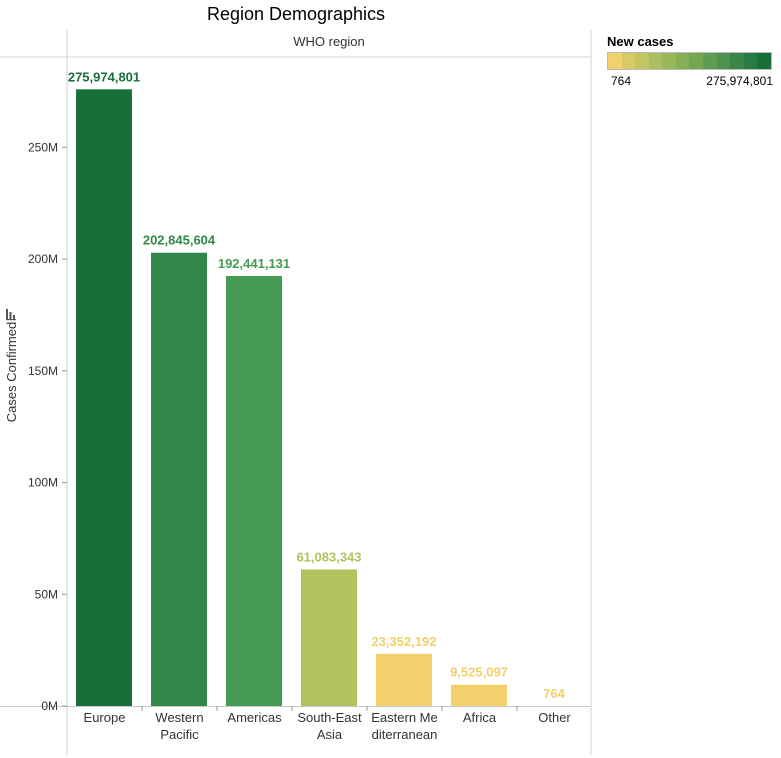 The height and width of the screenshot is (758, 781). Describe the element at coordinates (640, 41) in the screenshot. I see `legend-title: New cases` at that location.